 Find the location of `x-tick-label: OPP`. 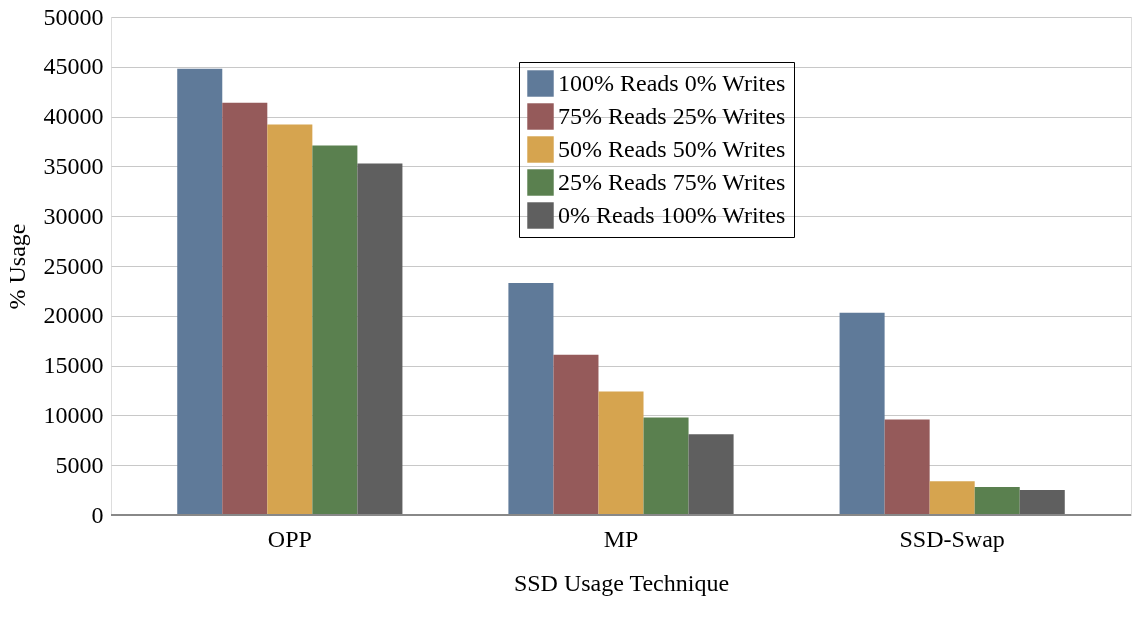

x-tick-label: OPP is located at coordinates (289, 538).